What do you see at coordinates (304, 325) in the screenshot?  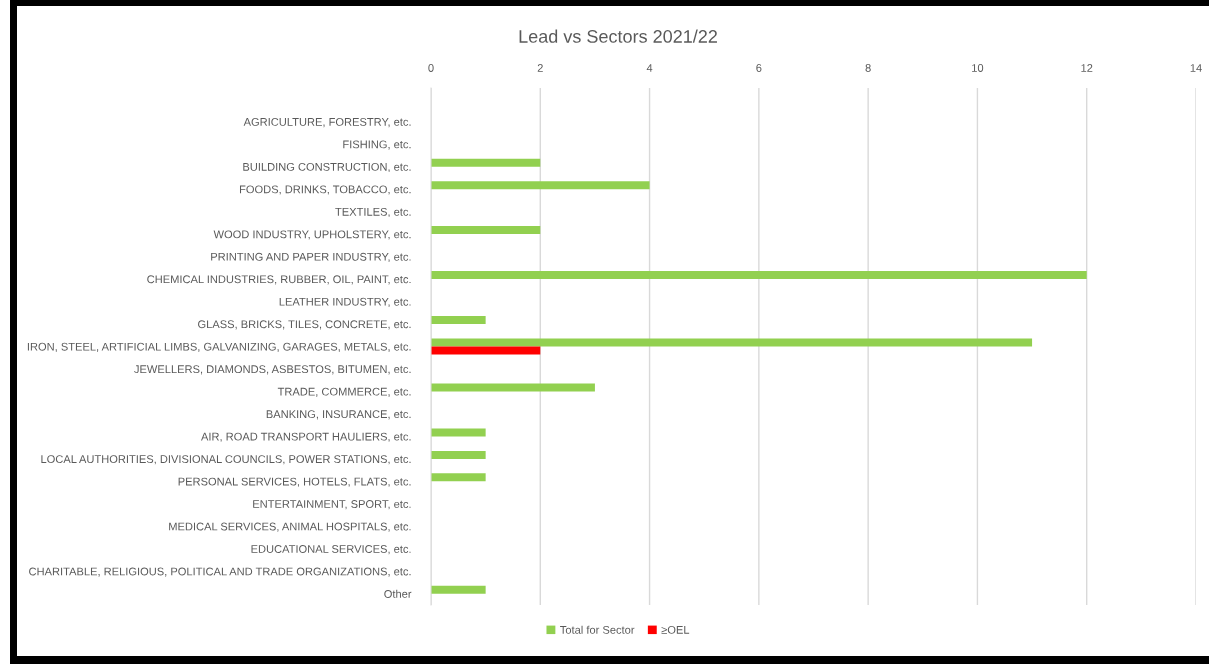 I see `y-tick-label: GLASS, BRICKS, TILES, CONCRETE, etc.` at bounding box center [304, 325].